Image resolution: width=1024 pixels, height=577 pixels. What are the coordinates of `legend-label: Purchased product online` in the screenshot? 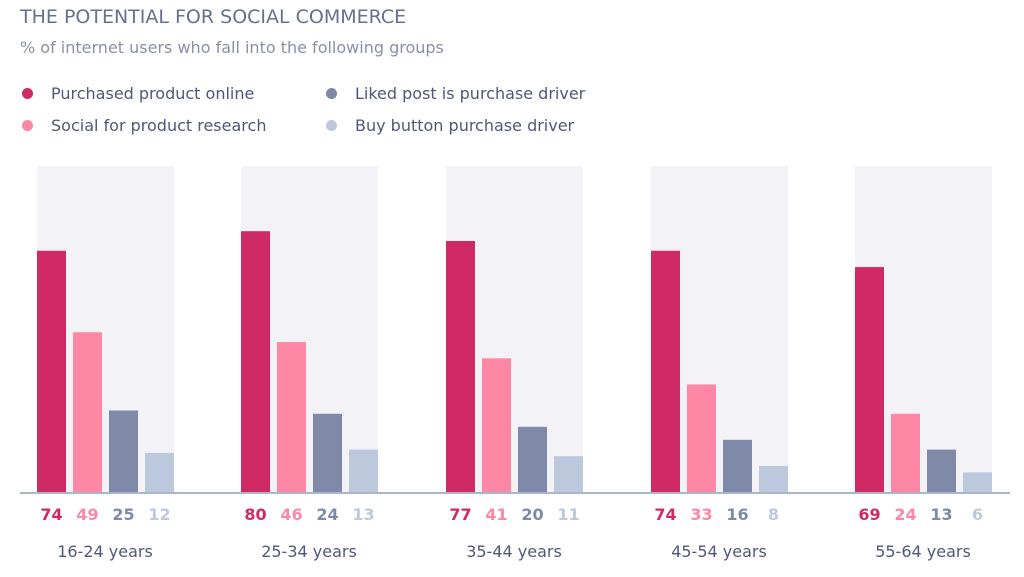 It's located at (153, 93).